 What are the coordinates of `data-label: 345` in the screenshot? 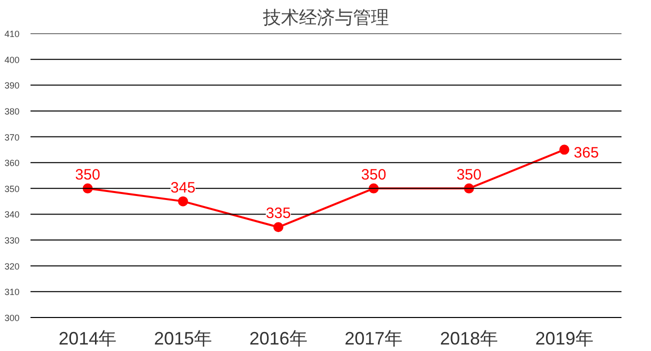 It's located at (183, 187).